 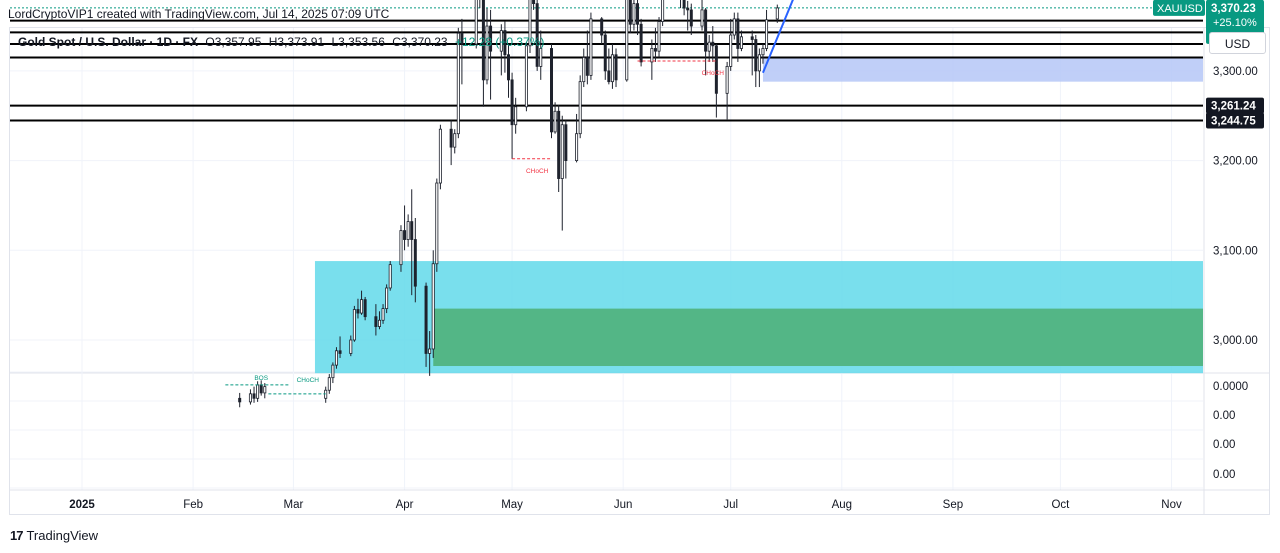 I want to click on structure-label: BOS, so click(x=261, y=378).